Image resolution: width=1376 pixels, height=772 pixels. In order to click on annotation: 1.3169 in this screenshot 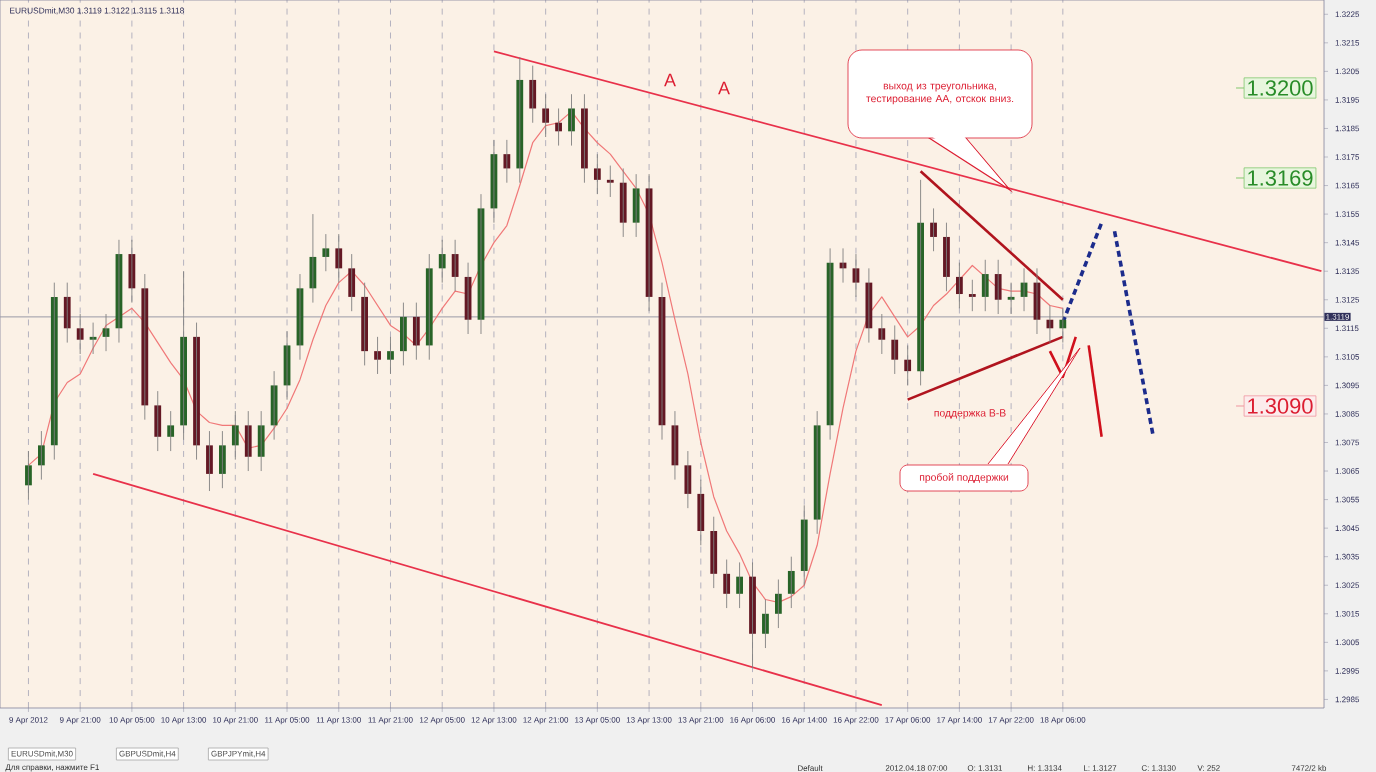, I will do `click(1280, 178)`.